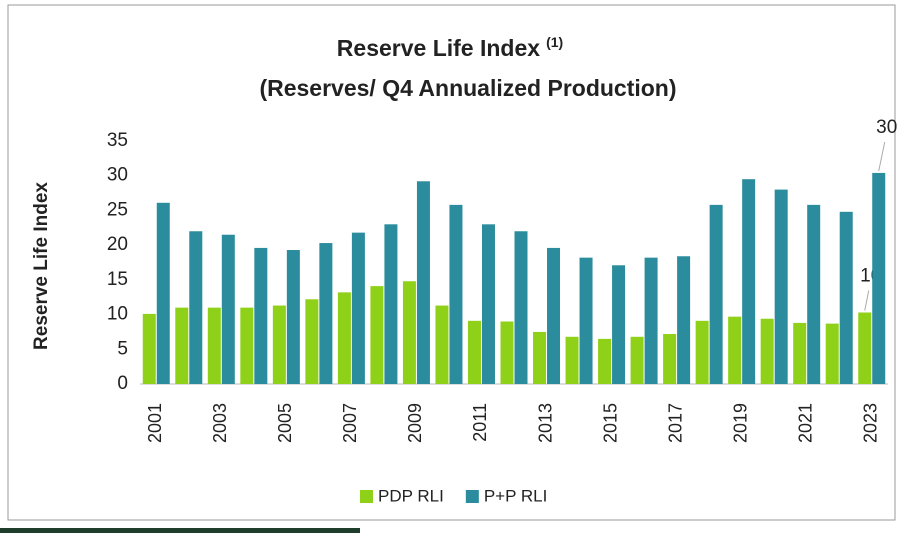 The height and width of the screenshot is (533, 904). Describe the element at coordinates (117, 314) in the screenshot. I see `y-tick-label: 10` at that location.